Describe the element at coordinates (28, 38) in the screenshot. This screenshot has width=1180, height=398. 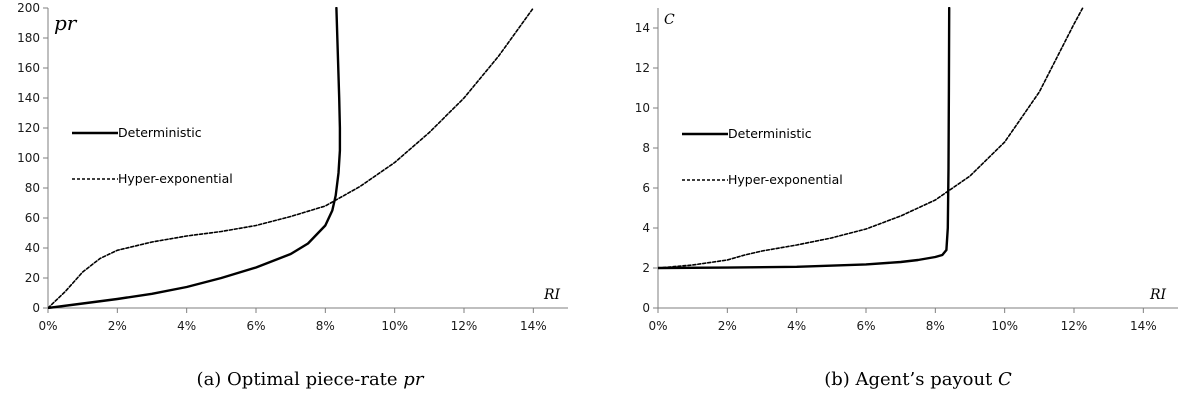
I see `y-tick-label: 180` at that location.